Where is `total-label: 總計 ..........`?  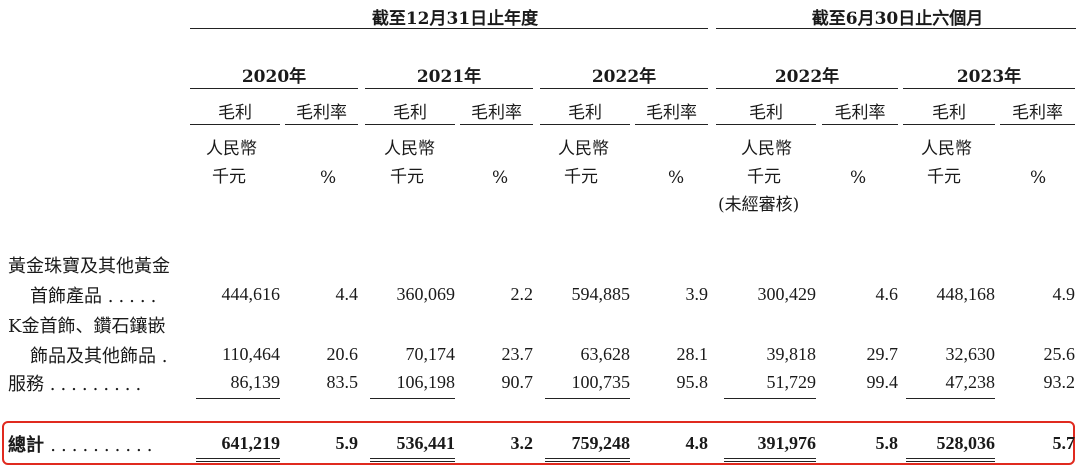
total-label: 總計 .......... is located at coordinates (83, 444).